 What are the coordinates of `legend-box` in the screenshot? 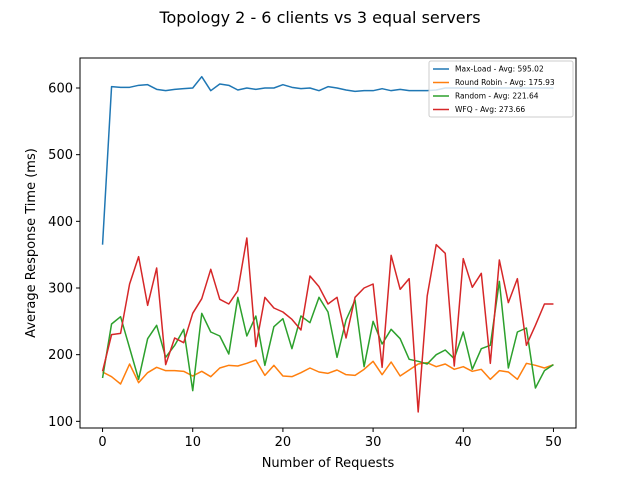 It's located at (501, 89).